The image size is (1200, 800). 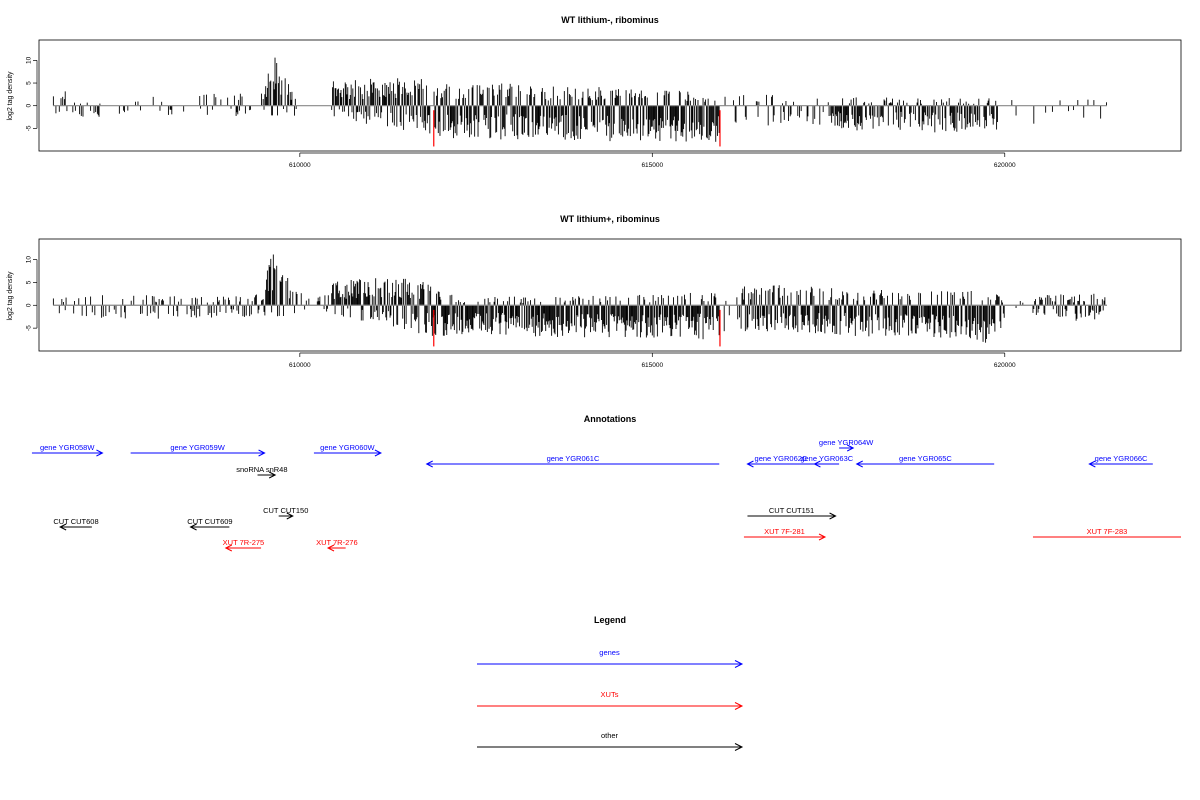 I want to click on feature-label: XUT 7F-283, so click(x=1107, y=531).